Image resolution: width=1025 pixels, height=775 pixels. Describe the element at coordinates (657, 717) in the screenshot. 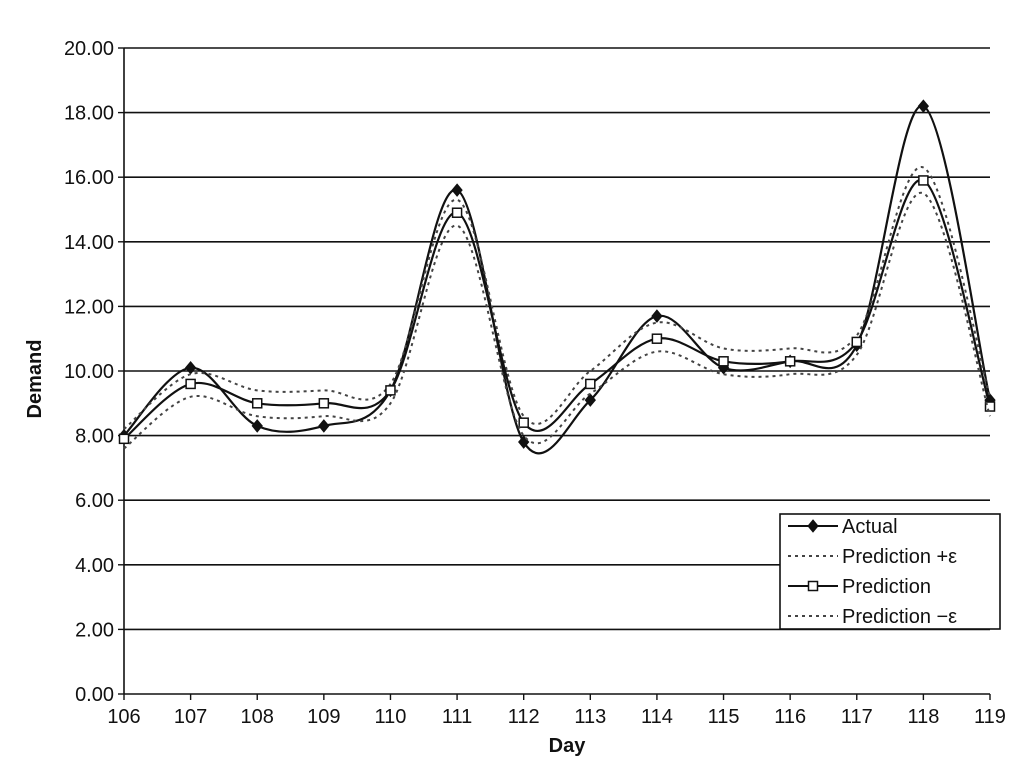

I see `x-tick-label-8: 114` at that location.